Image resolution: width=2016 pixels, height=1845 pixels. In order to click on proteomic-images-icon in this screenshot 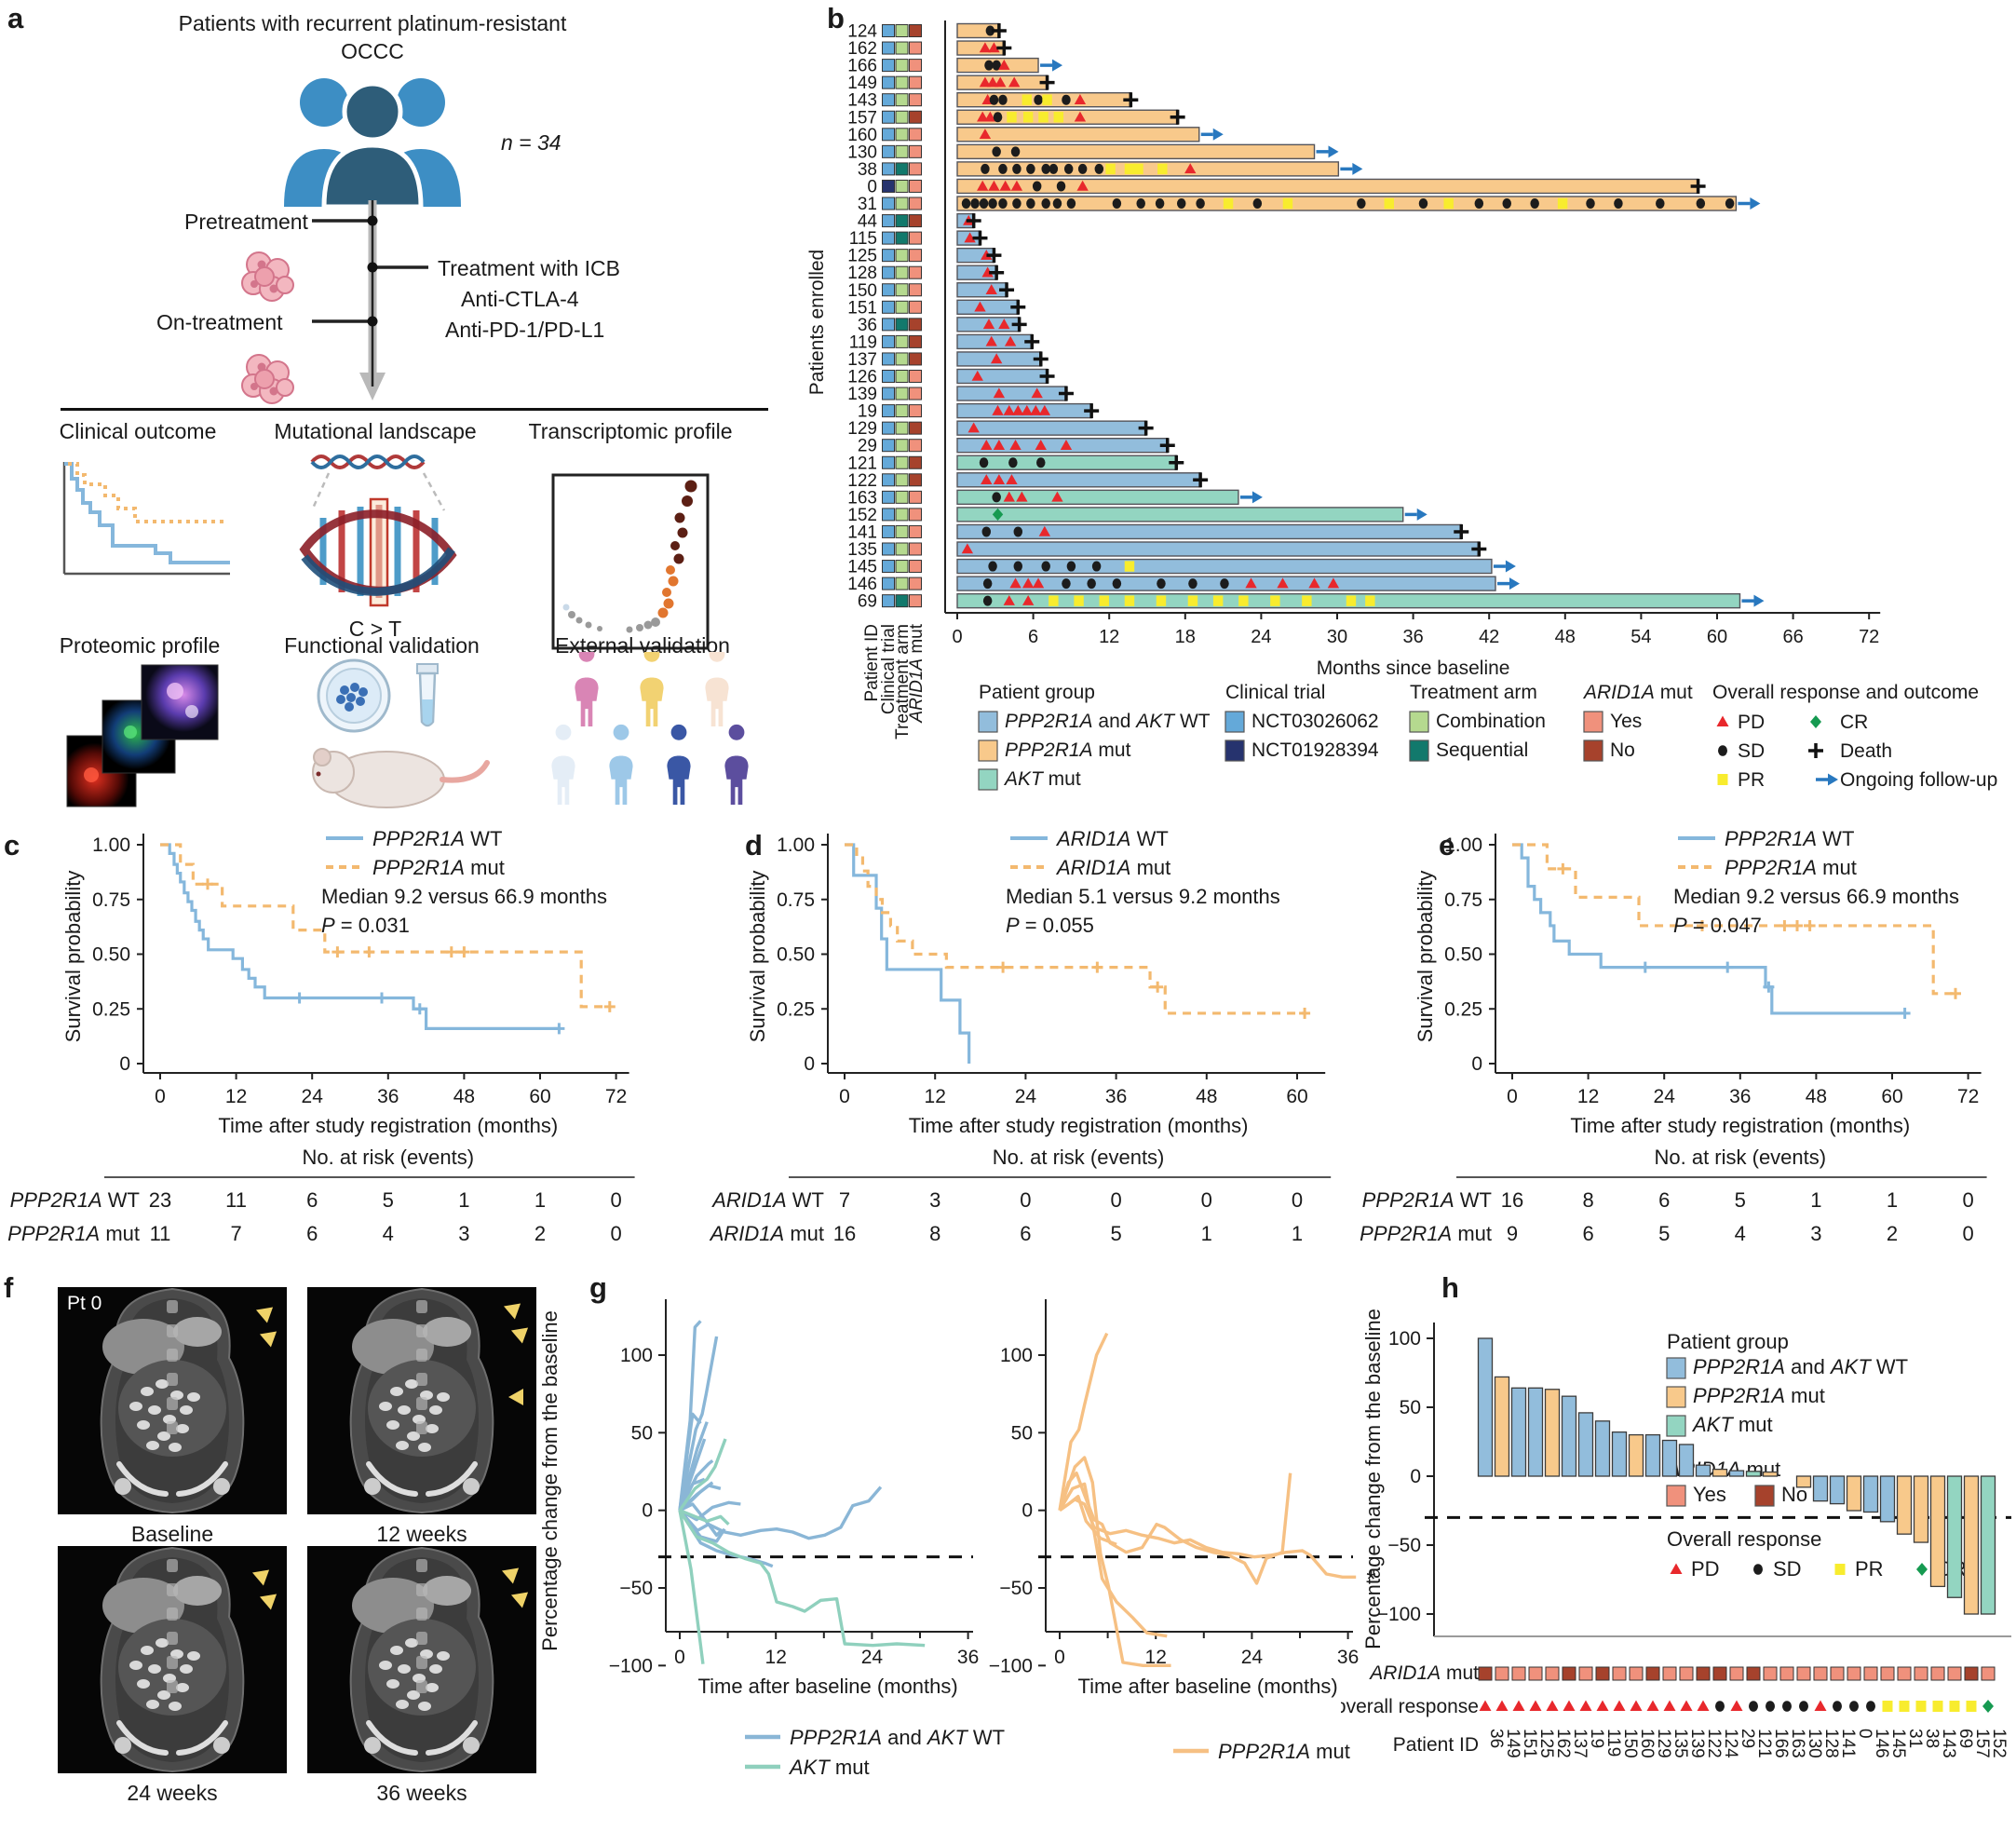, I will do `click(142, 736)`.